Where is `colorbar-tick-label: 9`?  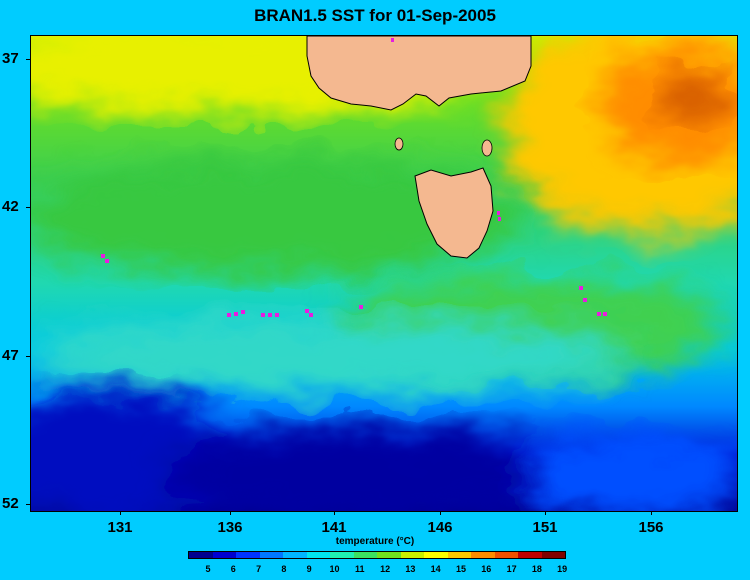
colorbar-tick-label: 9 is located at coordinates (309, 569).